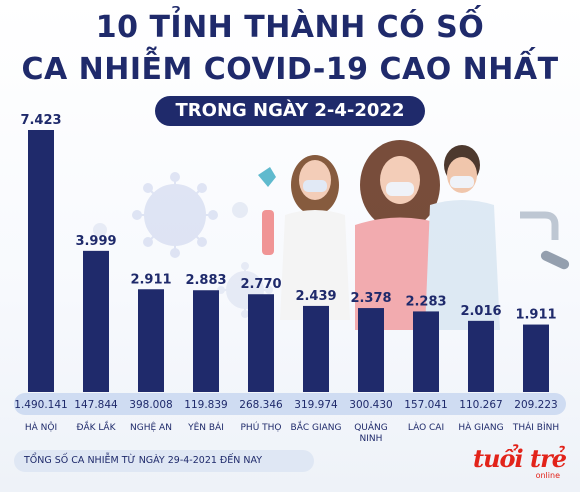  I want to click on value-label-5: 2.770, so click(260, 284).